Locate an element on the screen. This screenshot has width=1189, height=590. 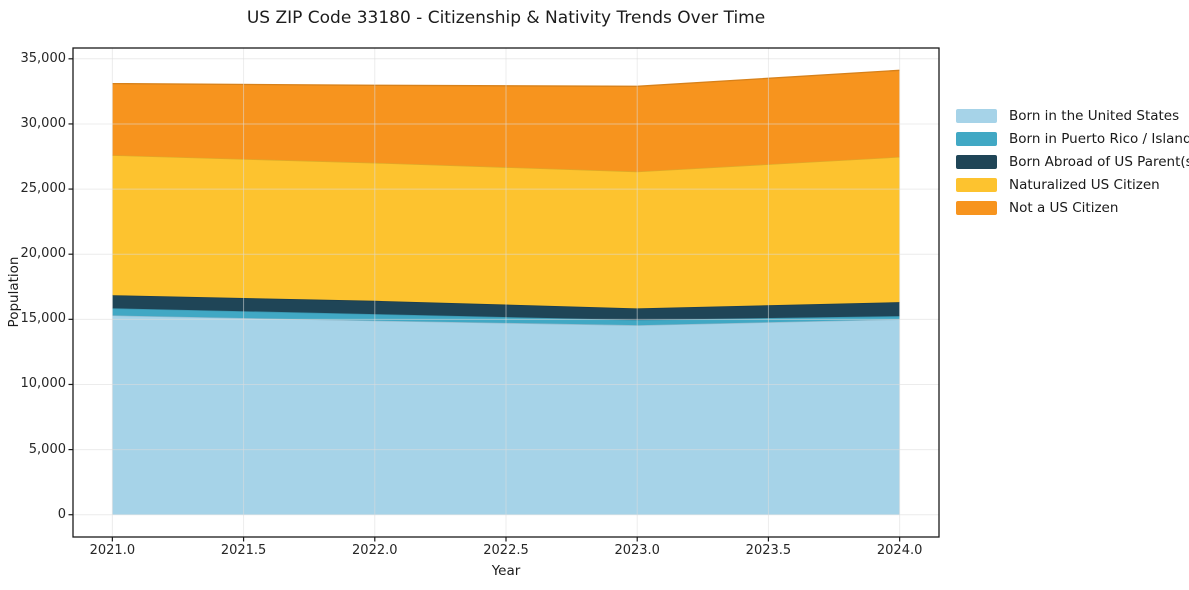
legend-item: Born Abroad of US Parent(s) is located at coordinates (1072, 161).